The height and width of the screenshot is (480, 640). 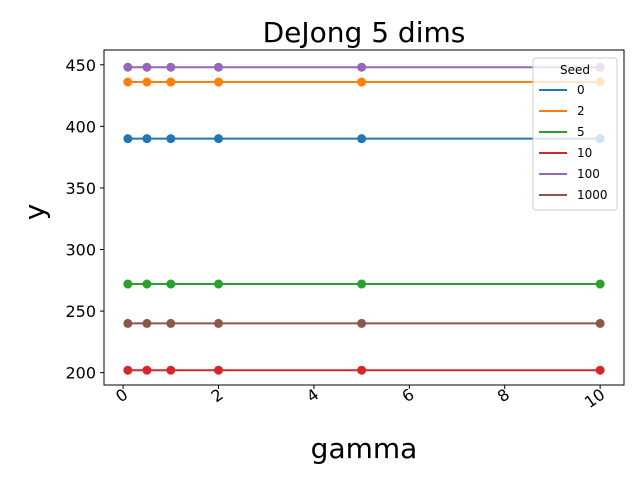 I want to click on y-tick-label: 300, so click(x=80, y=250).